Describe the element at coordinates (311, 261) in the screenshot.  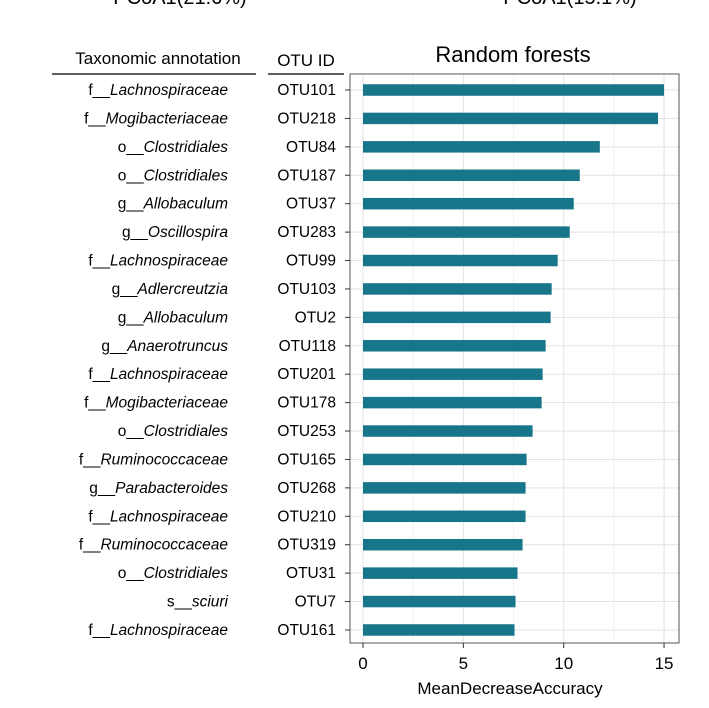
I see `otu-id-cell: OTU99` at that location.